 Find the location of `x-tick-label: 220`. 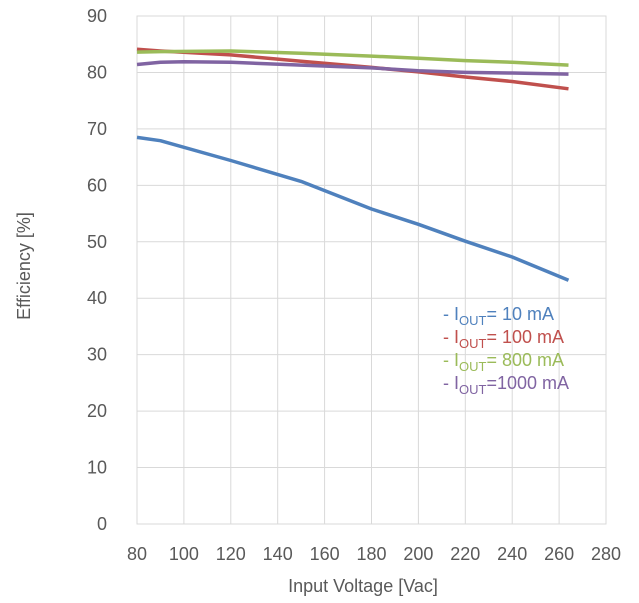

x-tick-label: 220 is located at coordinates (465, 554).